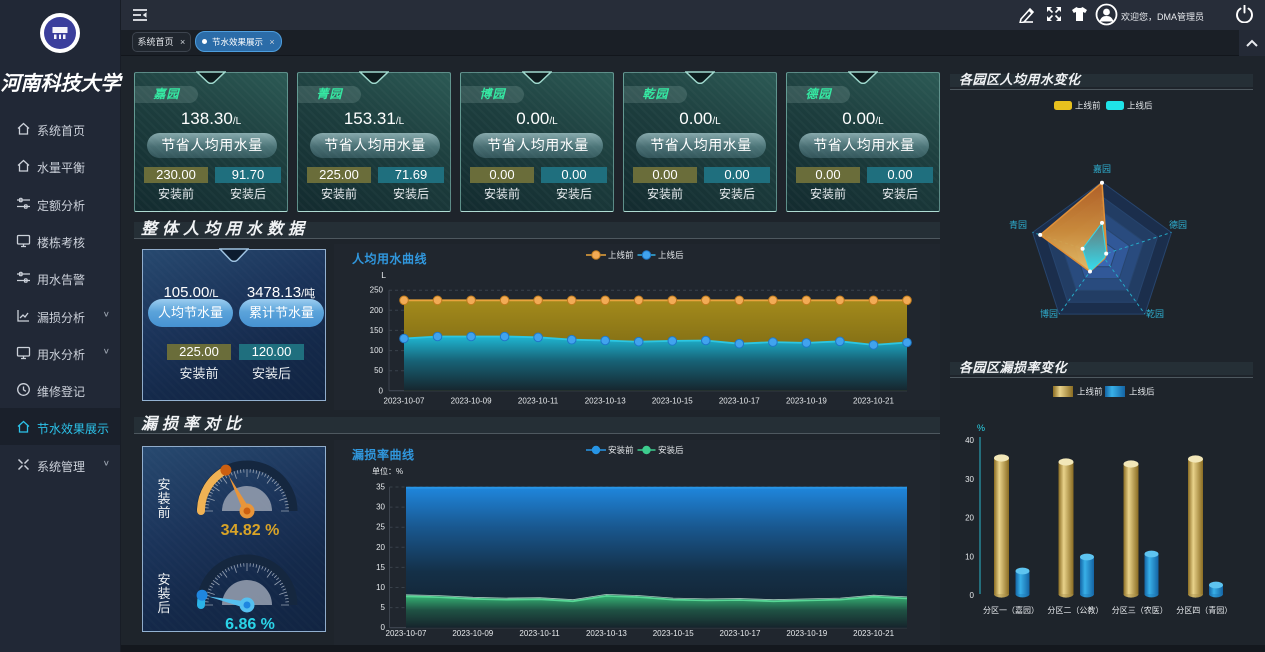 The height and width of the screenshot is (652, 1265). Describe the element at coordinates (380, 487) in the screenshot. I see `svg-text: 35` at that location.